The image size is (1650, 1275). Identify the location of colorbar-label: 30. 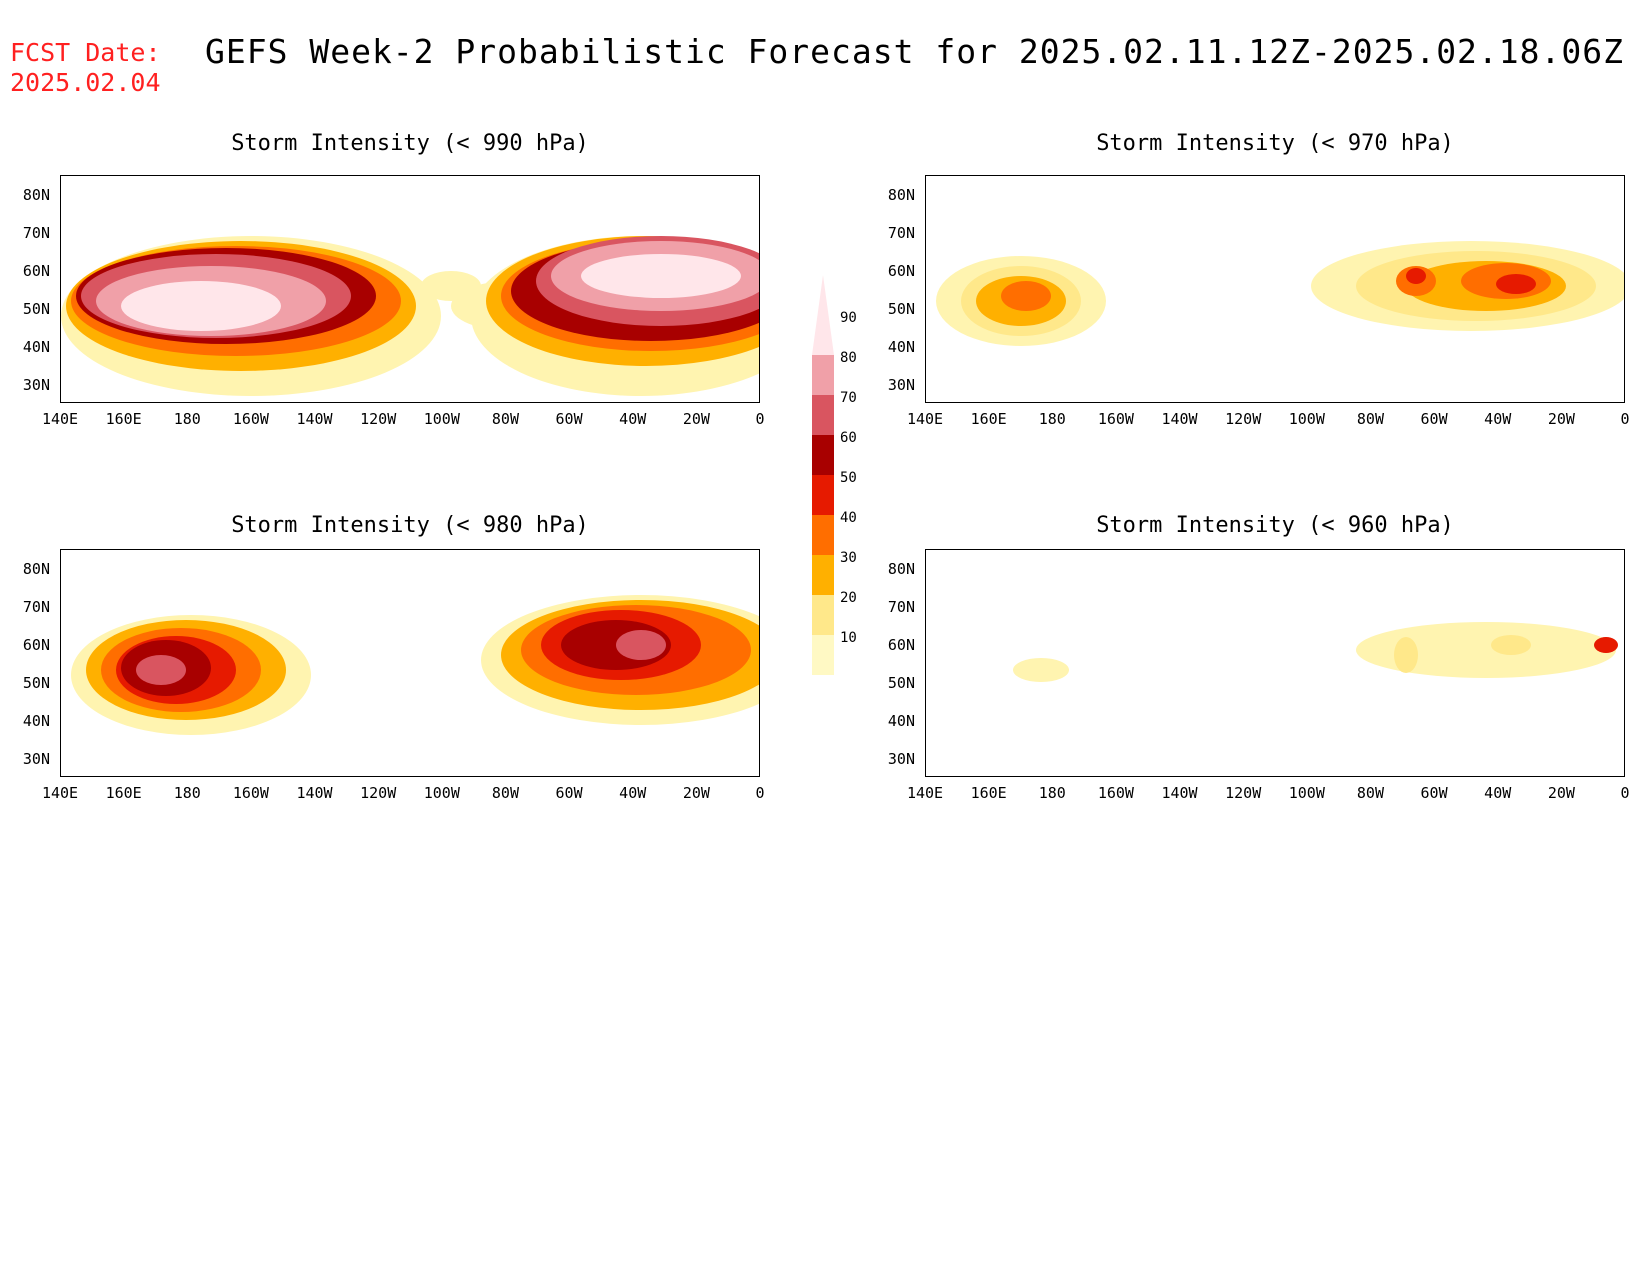
(848, 558).